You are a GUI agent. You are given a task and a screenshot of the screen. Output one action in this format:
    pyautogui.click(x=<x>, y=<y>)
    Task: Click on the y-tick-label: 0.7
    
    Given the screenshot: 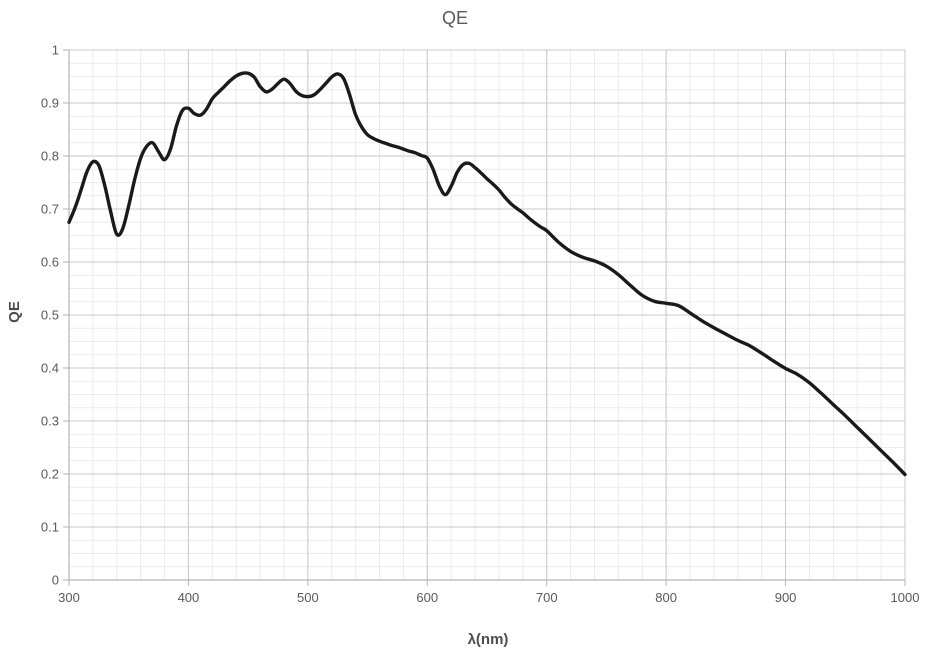 What is the action you would take?
    pyautogui.click(x=50, y=209)
    